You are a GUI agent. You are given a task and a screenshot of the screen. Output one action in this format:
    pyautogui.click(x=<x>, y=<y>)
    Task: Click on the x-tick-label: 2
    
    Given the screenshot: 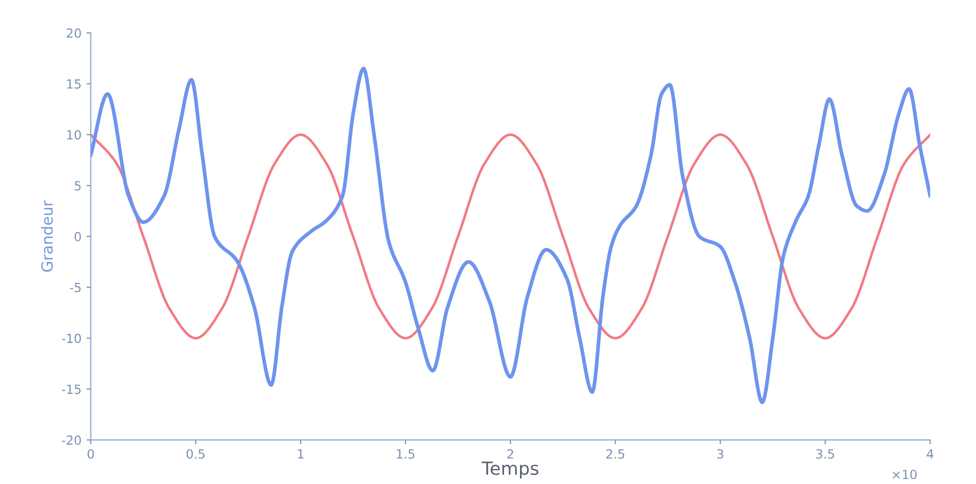 What is the action you would take?
    pyautogui.click(x=510, y=453)
    